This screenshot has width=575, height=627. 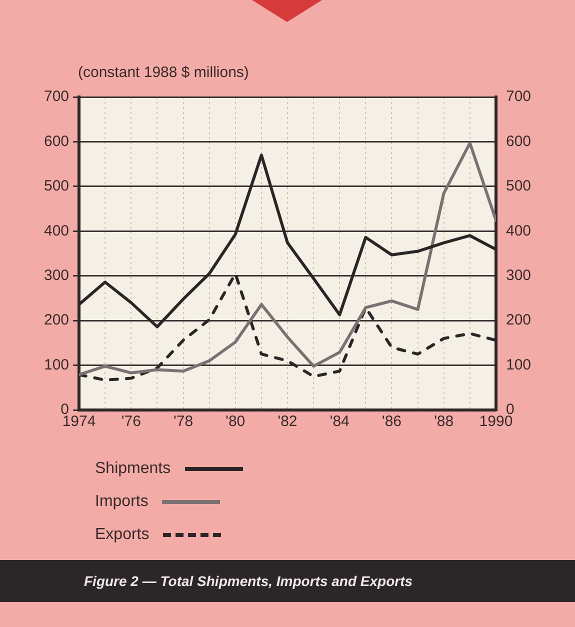 I want to click on legend-label: Shipments, so click(x=133, y=469).